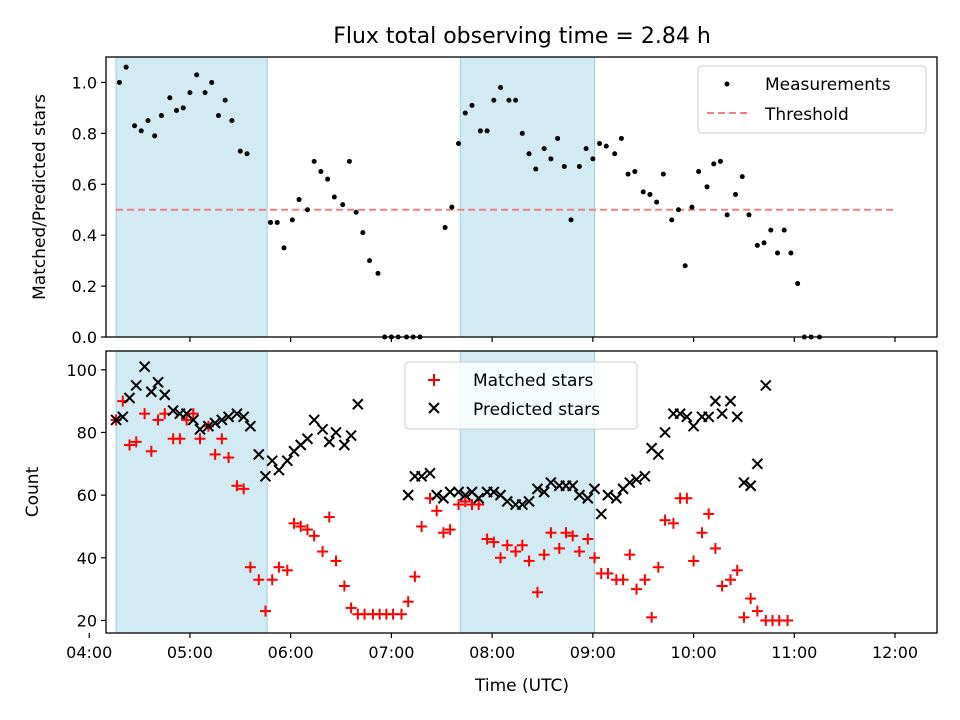 The width and height of the screenshot is (960, 720). I want to click on y-tick-label: 0.2, so click(84, 286).